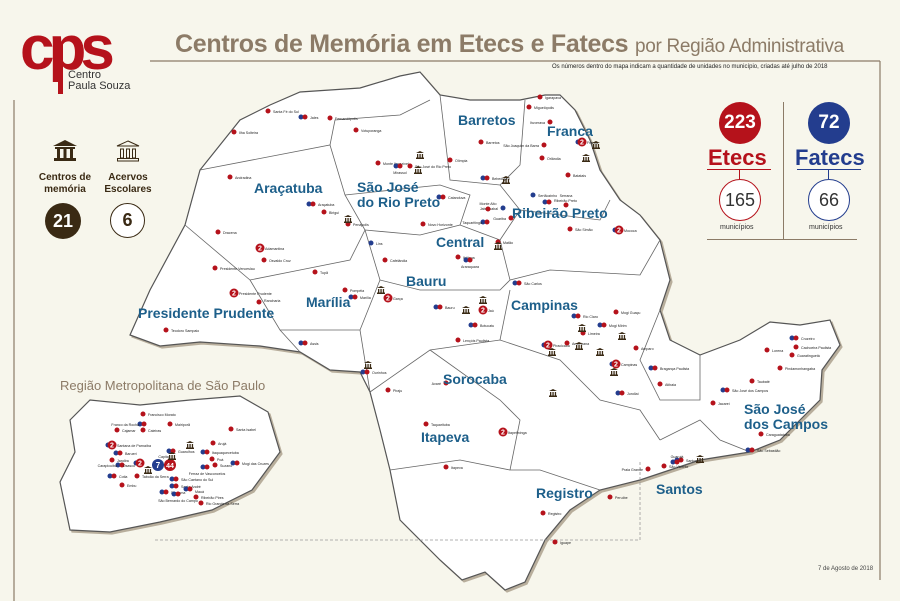  I want to click on city-2: Fernandópolis, so click(342, 118).